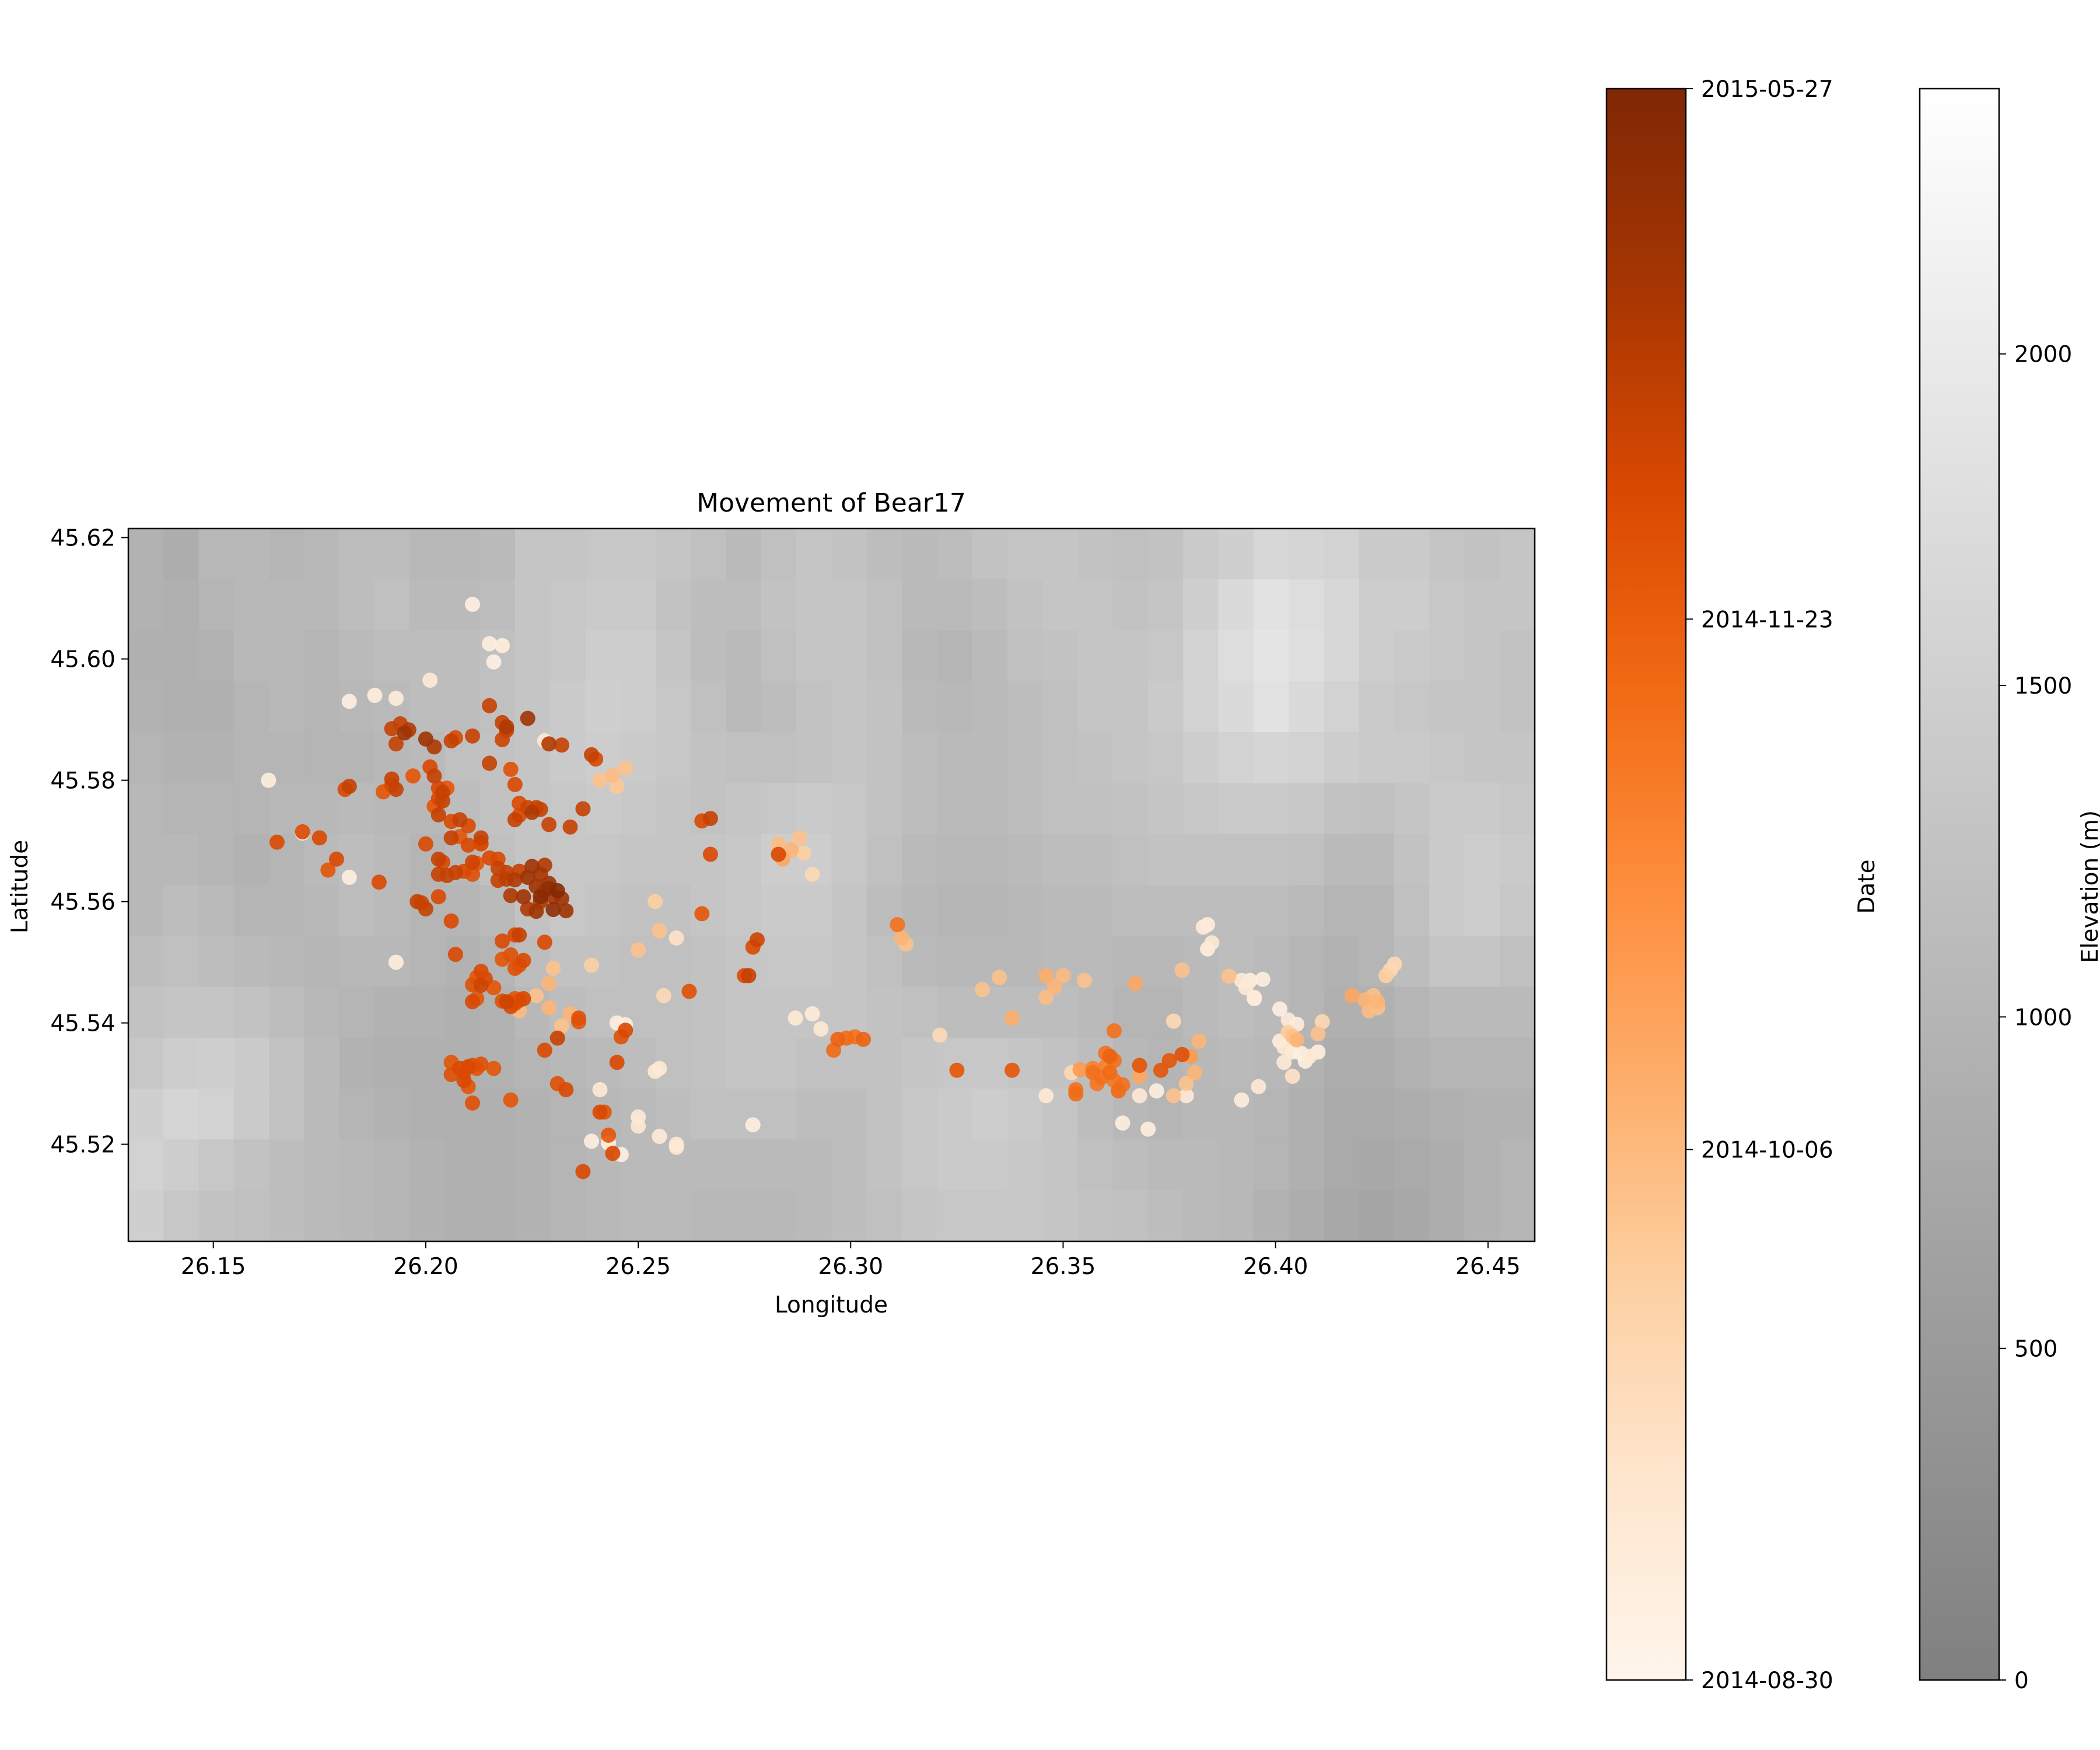 The width and height of the screenshot is (2100, 1750). I want to click on elevation-tick-label: 2000, so click(2043, 355).